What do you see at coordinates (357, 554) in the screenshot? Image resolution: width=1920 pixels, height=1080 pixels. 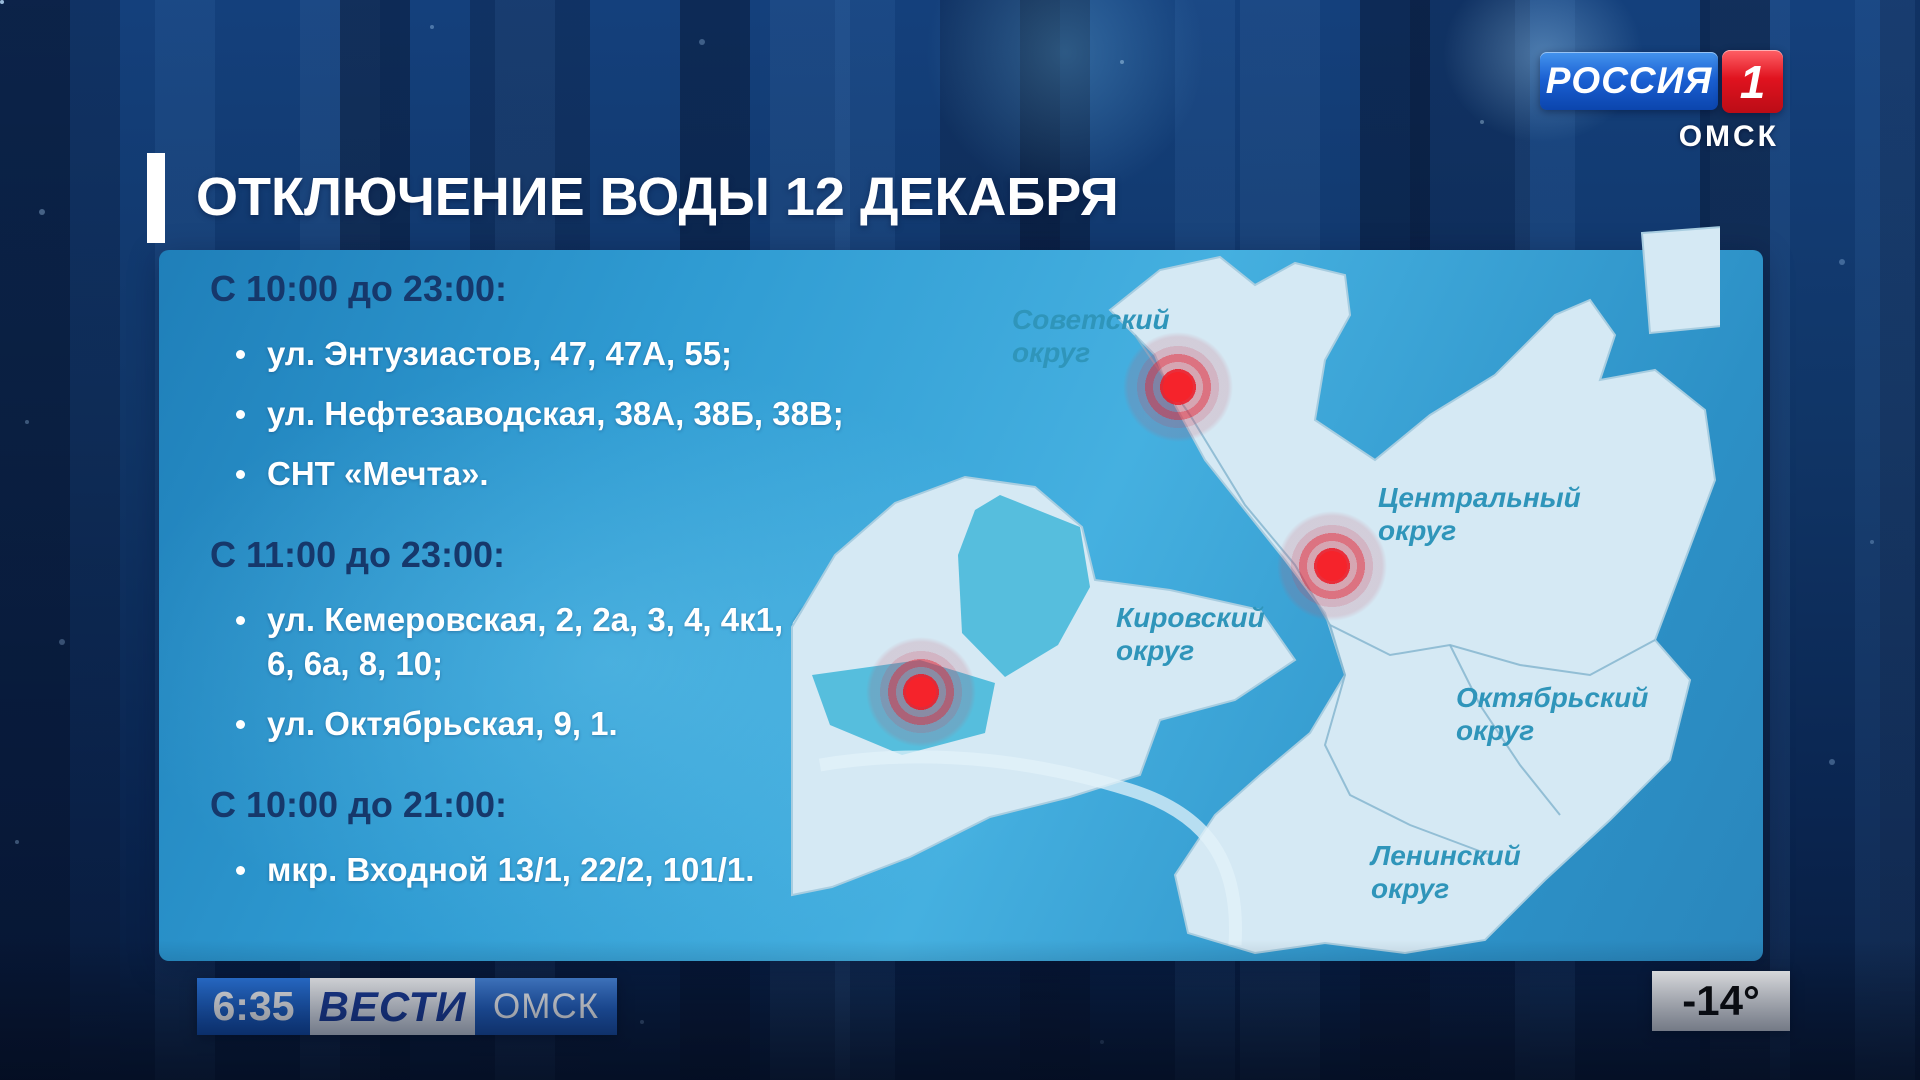 I see `time-range-header: С 11:00 до 23:00:` at bounding box center [357, 554].